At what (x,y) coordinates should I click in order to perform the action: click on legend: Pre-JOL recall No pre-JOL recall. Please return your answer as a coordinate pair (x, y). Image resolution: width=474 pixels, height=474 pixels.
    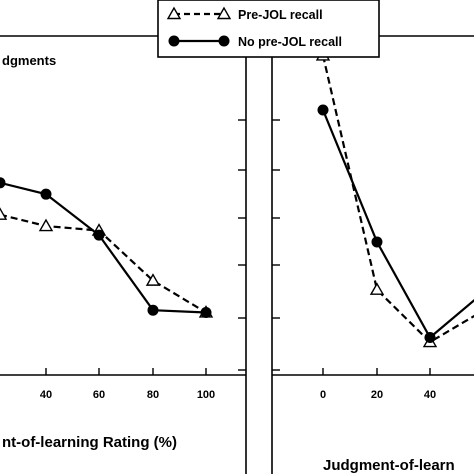
    Looking at the image, I should click on (268, 29).